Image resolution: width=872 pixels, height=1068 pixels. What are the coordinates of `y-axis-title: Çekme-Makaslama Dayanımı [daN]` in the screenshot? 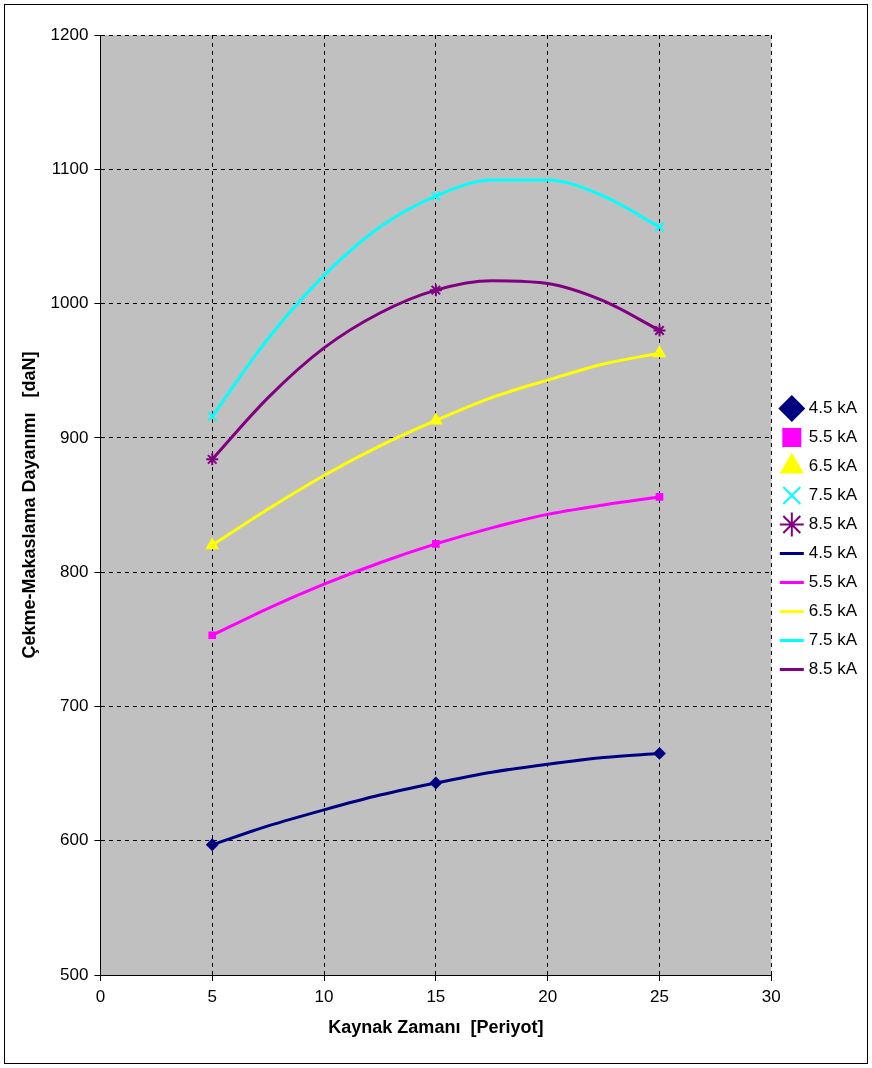 It's located at (28, 505).